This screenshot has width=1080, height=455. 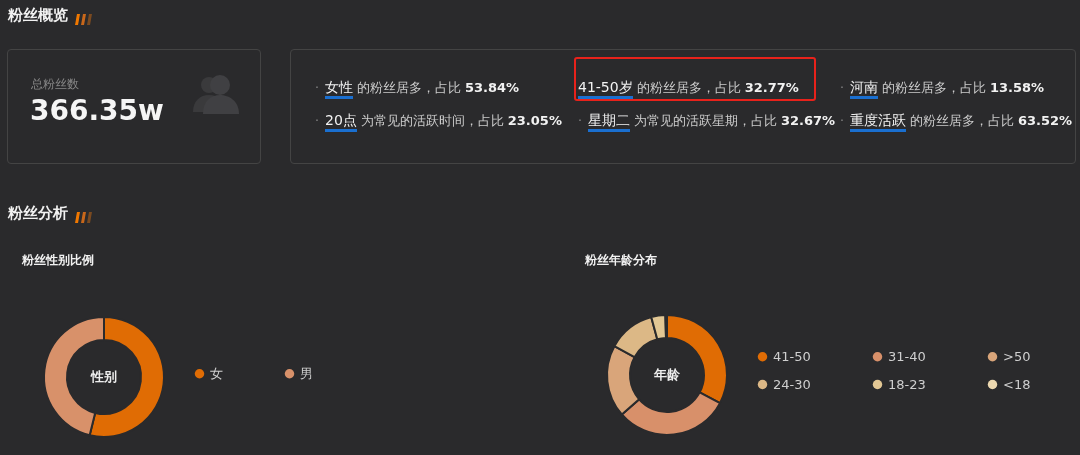 What do you see at coordinates (306, 373) in the screenshot?
I see `legend-label: 男` at bounding box center [306, 373].